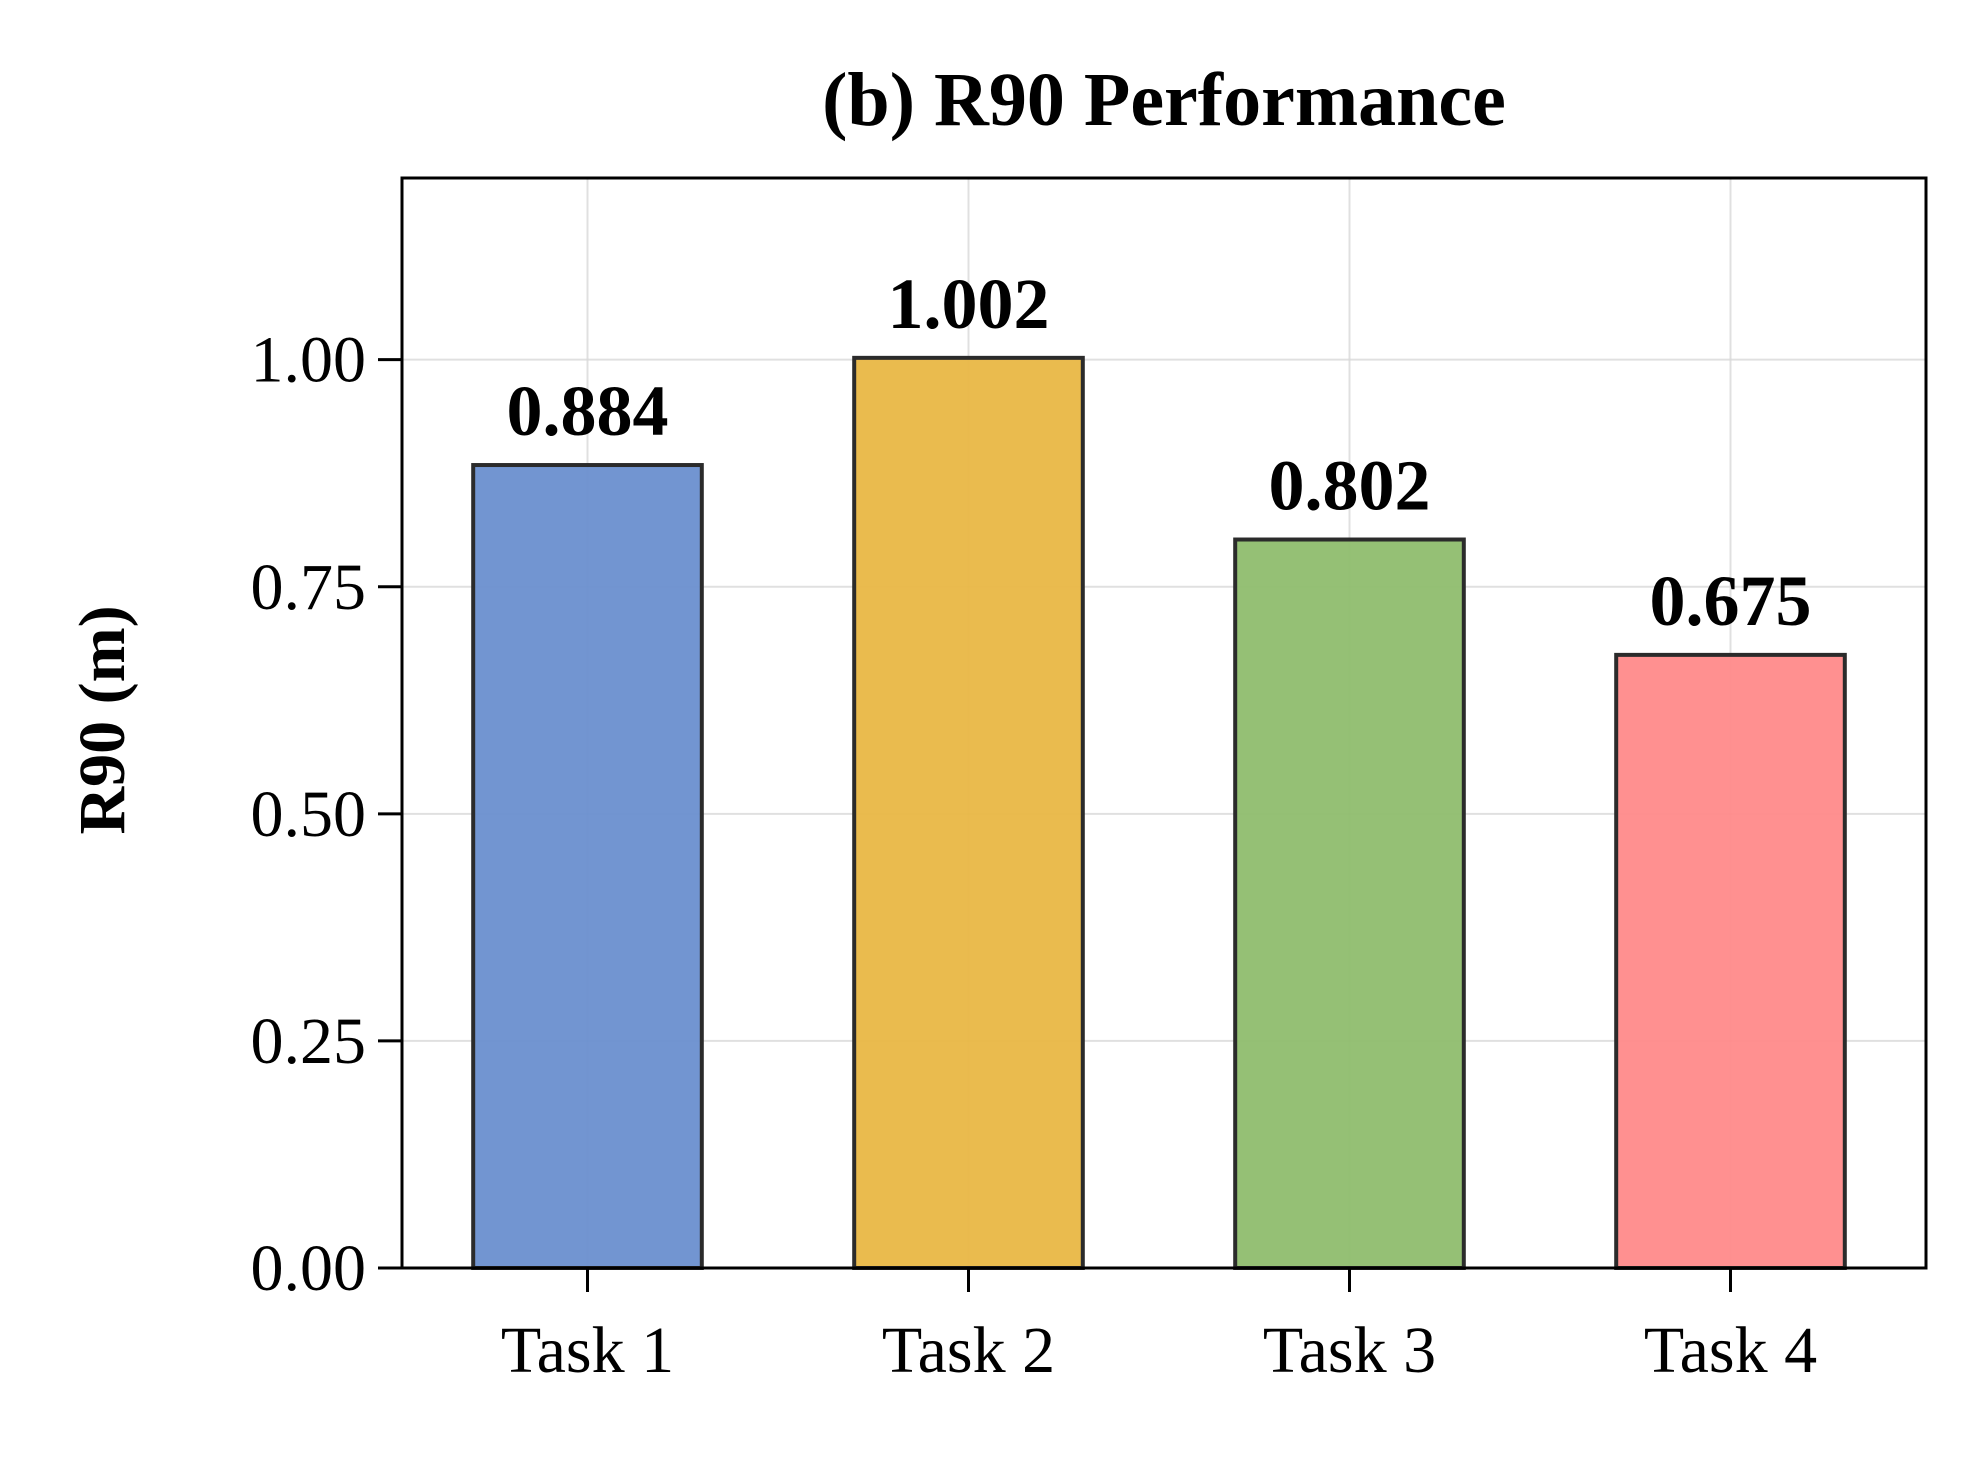 The height and width of the screenshot is (1464, 1974). I want to click on y-tick-label: 0.00, so click(309, 1268).